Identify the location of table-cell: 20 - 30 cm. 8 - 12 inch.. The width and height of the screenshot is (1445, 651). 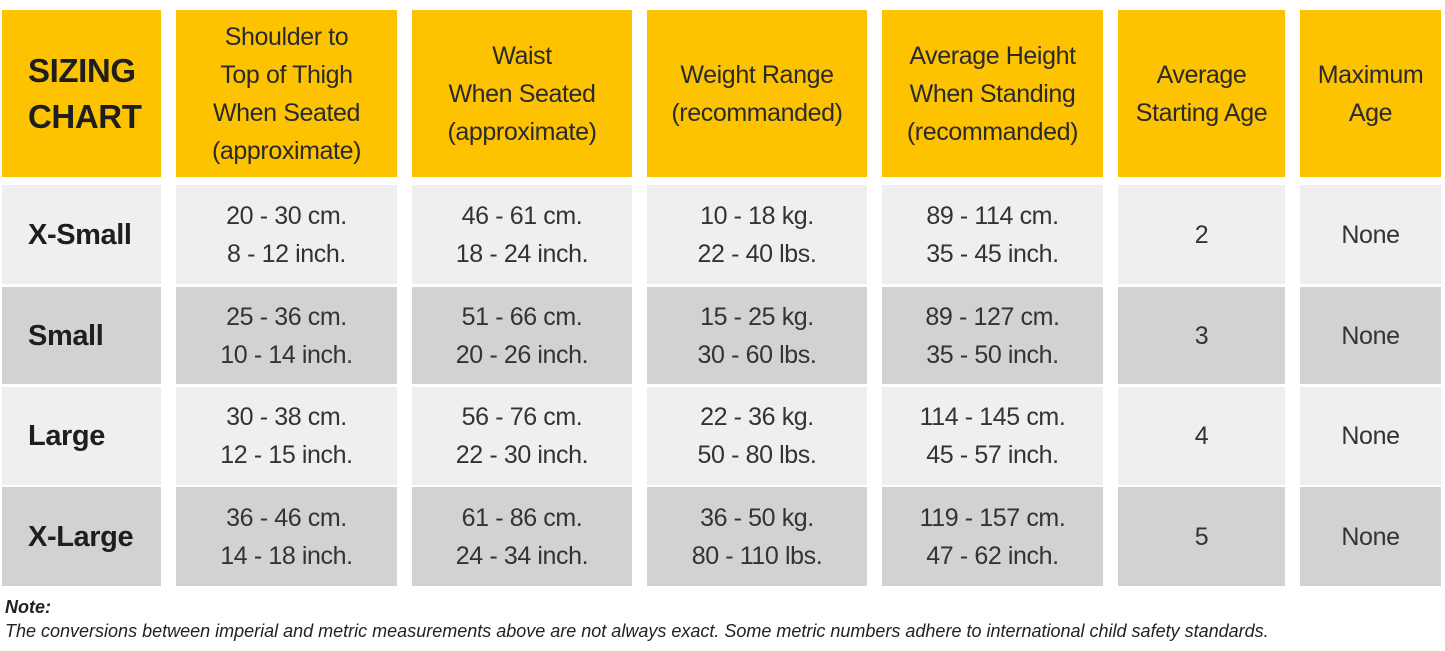
(286, 234).